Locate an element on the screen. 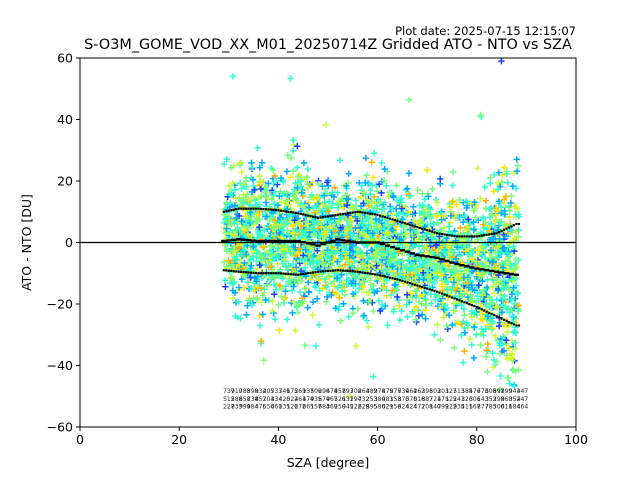  count-annotation: 737 is located at coordinates (229, 391).